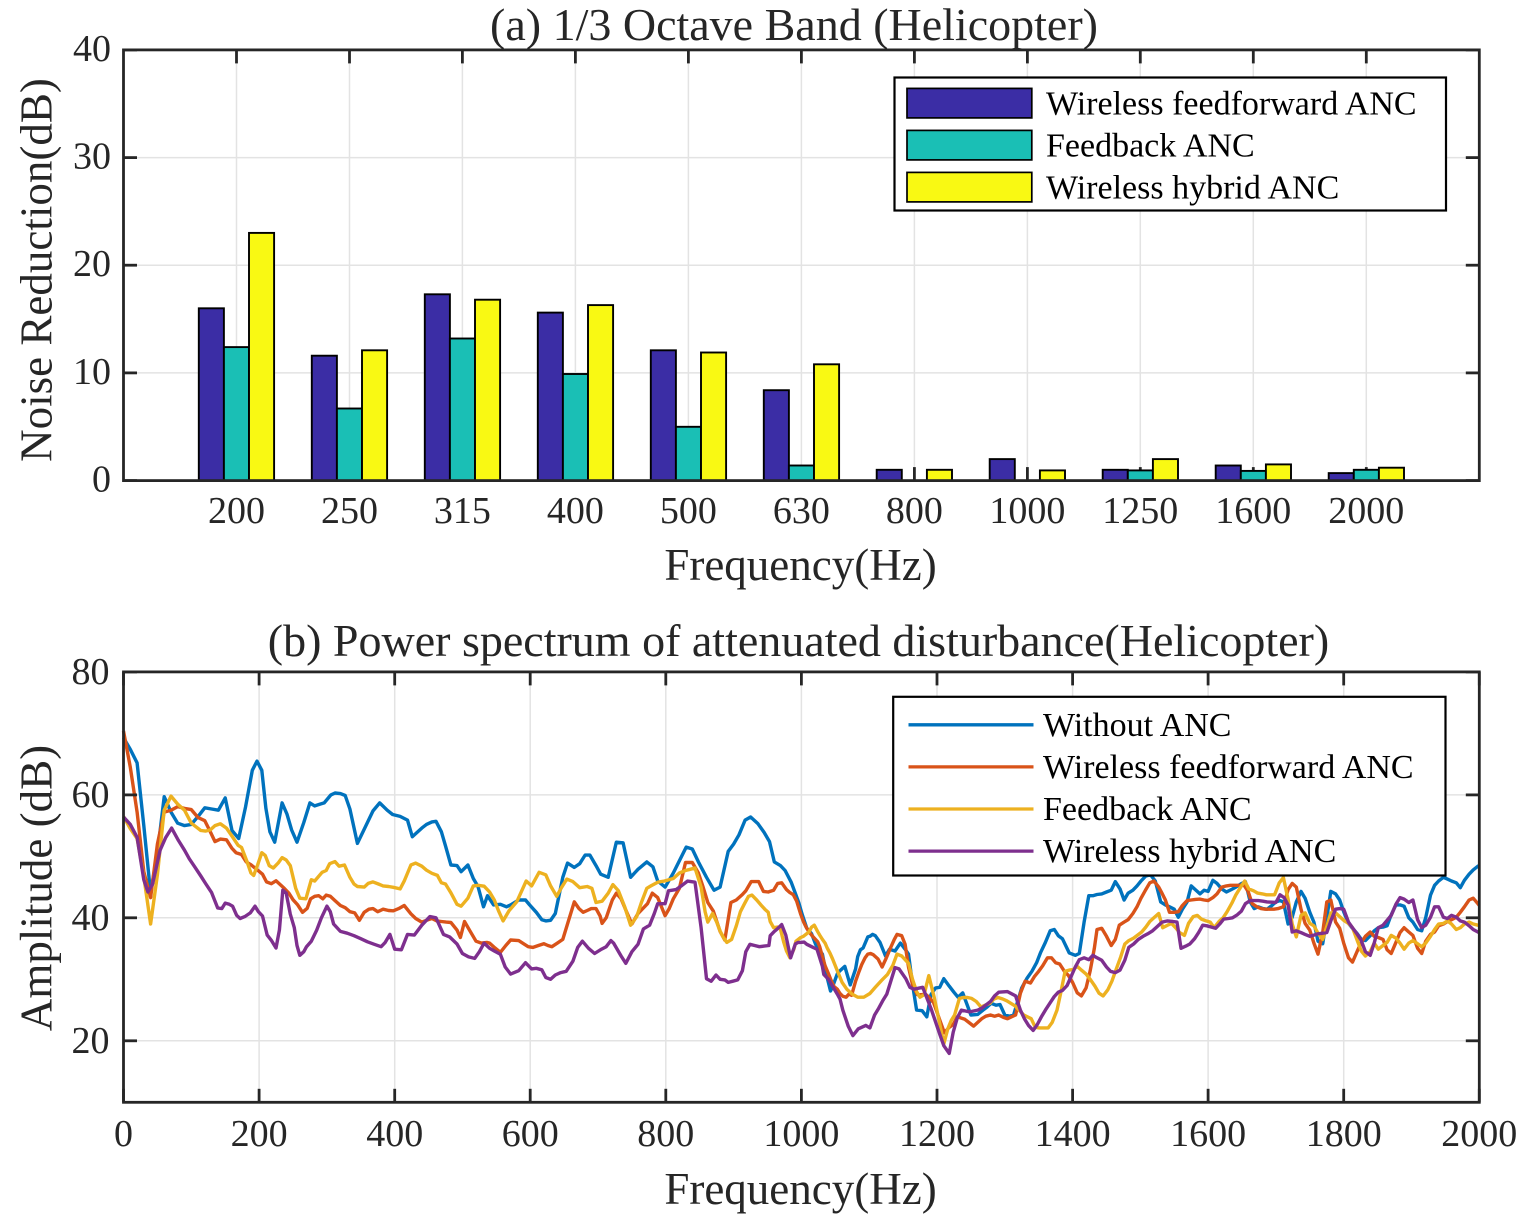 This screenshot has width=1534, height=1223. What do you see at coordinates (937, 1134) in the screenshot?
I see `svg-text: 1200` at bounding box center [937, 1134].